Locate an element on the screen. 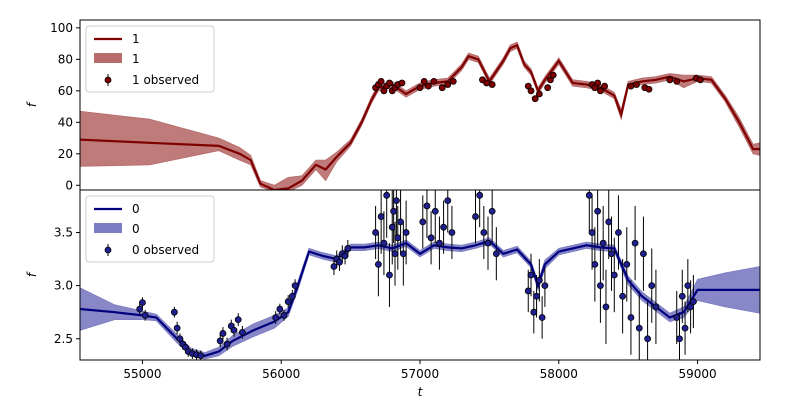  legend-bottom-line-label: 0 is located at coordinates (136, 209).